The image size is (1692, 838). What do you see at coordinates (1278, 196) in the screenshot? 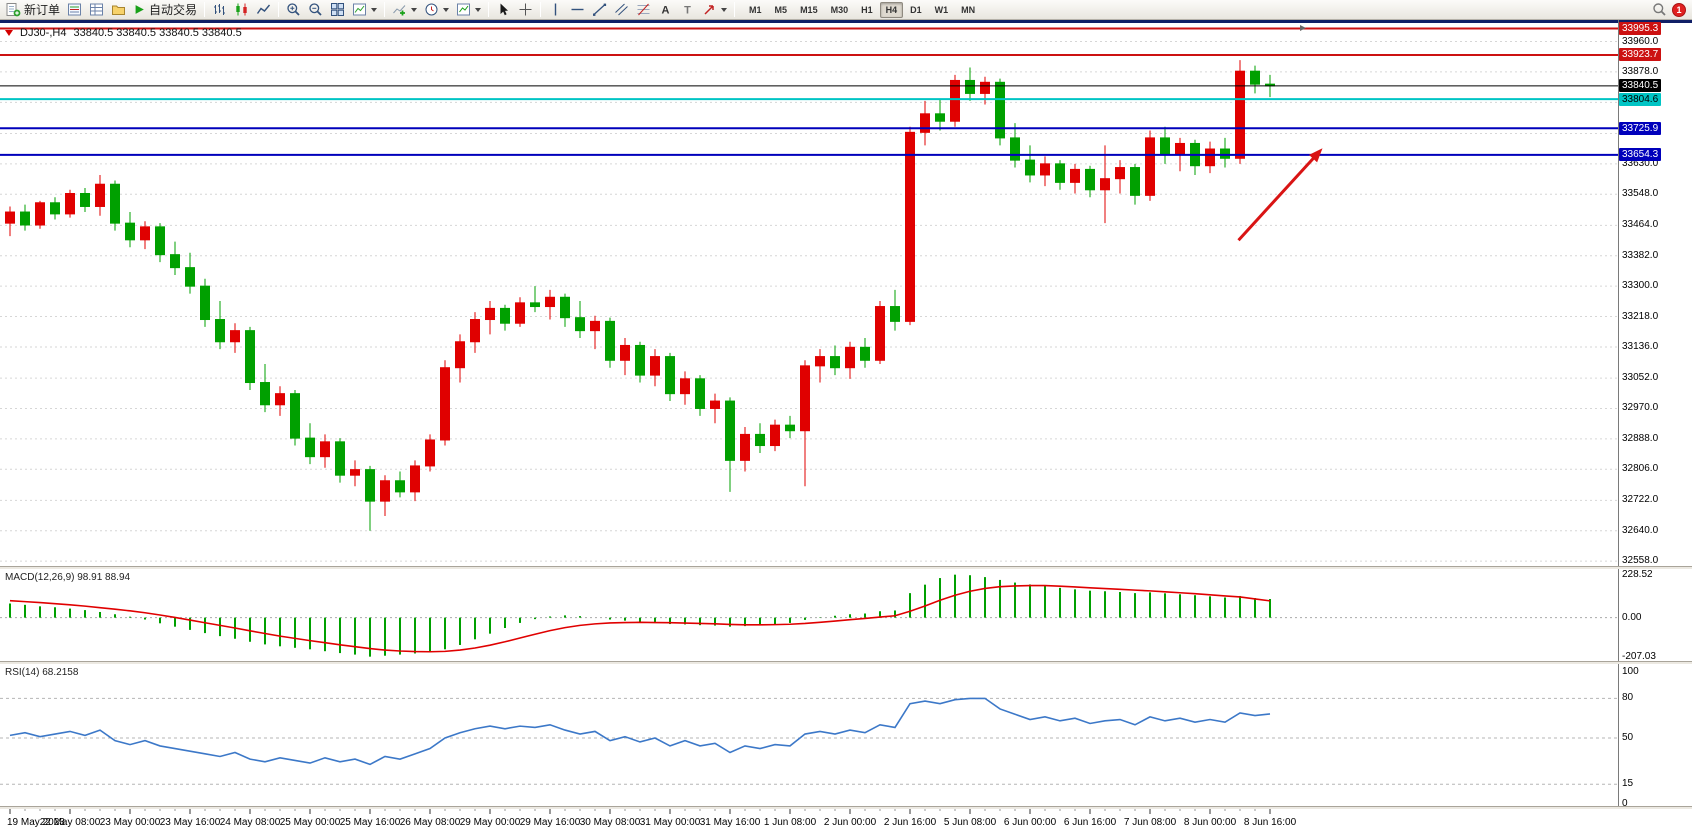
I see `arrow-annotation` at bounding box center [1278, 196].